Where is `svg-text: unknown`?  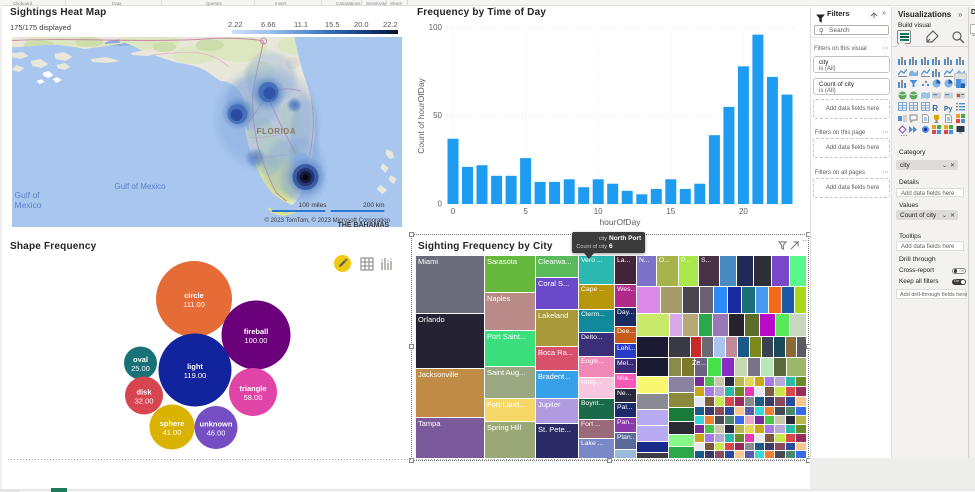 svg-text: unknown is located at coordinates (216, 424).